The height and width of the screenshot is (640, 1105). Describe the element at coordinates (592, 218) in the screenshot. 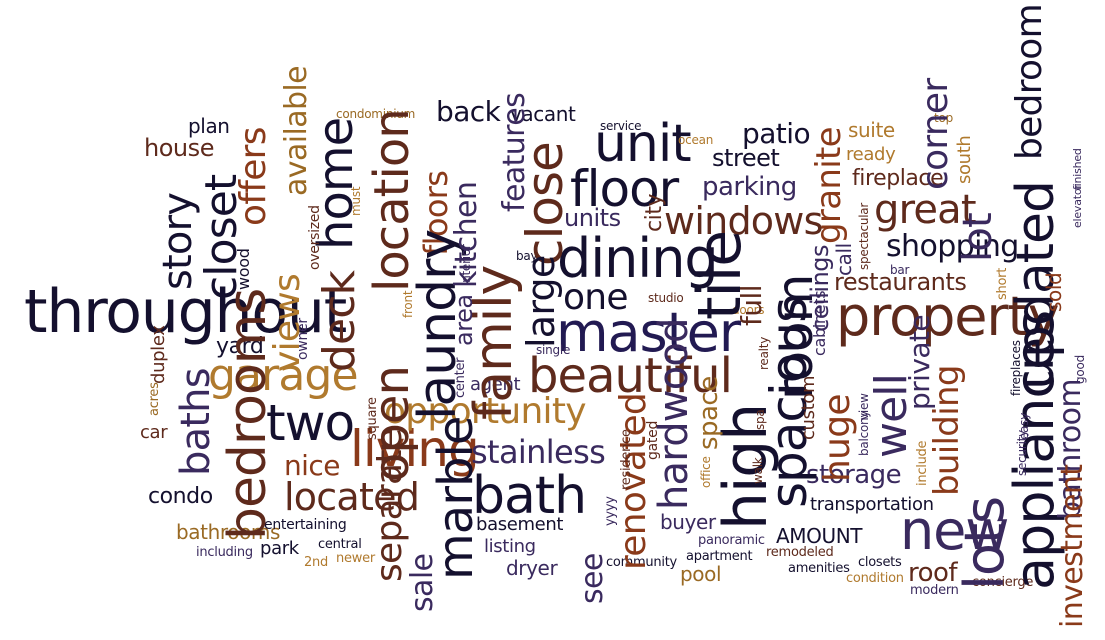

I see `word-units: units` at that location.